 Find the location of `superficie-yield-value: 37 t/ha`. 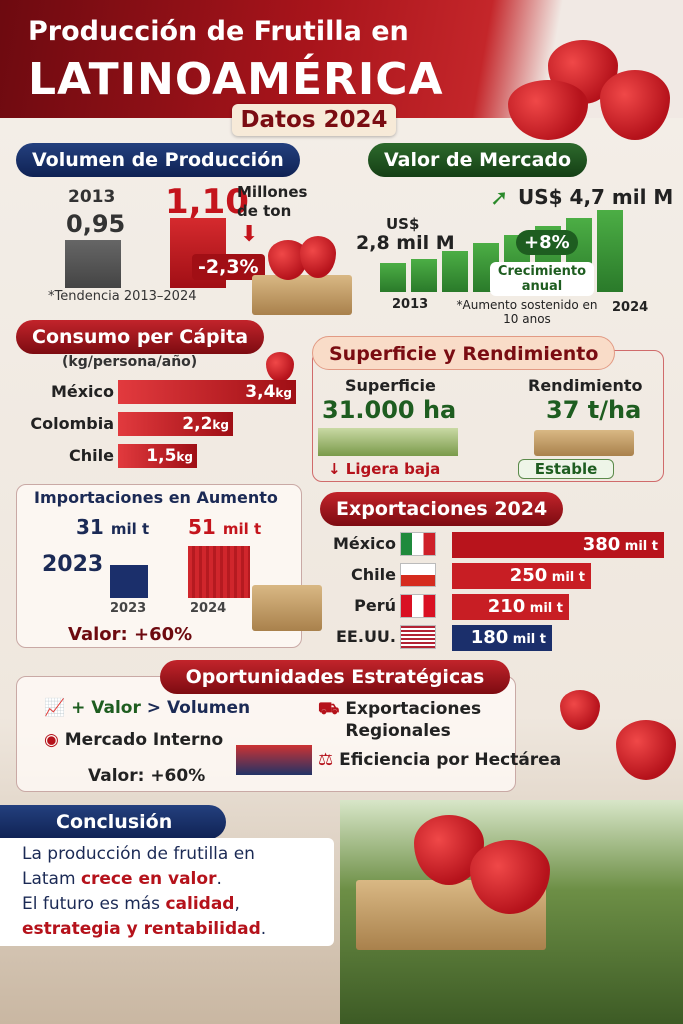

superficie-yield-value: 37 t/ha is located at coordinates (594, 410).